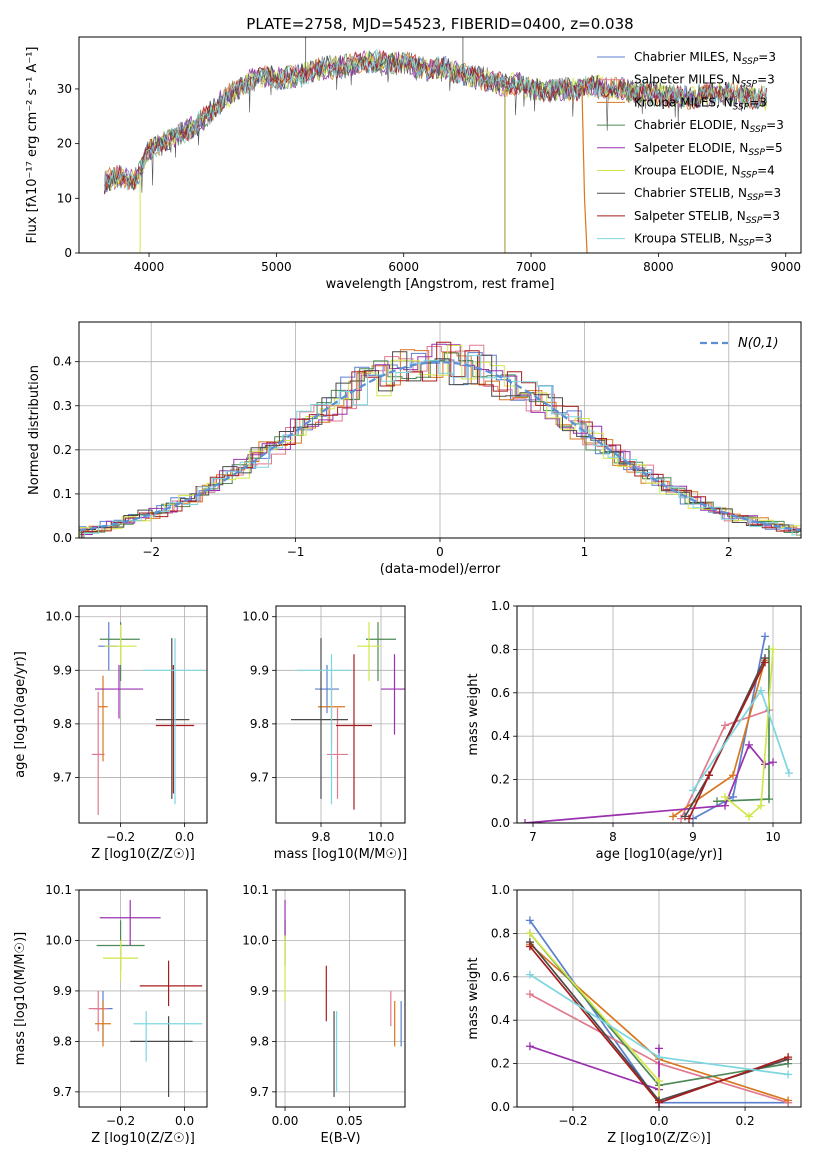 The height and width of the screenshot is (1170, 819). What do you see at coordinates (20, 998) in the screenshot?
I see `y-axis-label: mass [log10(M/M☉)]` at bounding box center [20, 998].